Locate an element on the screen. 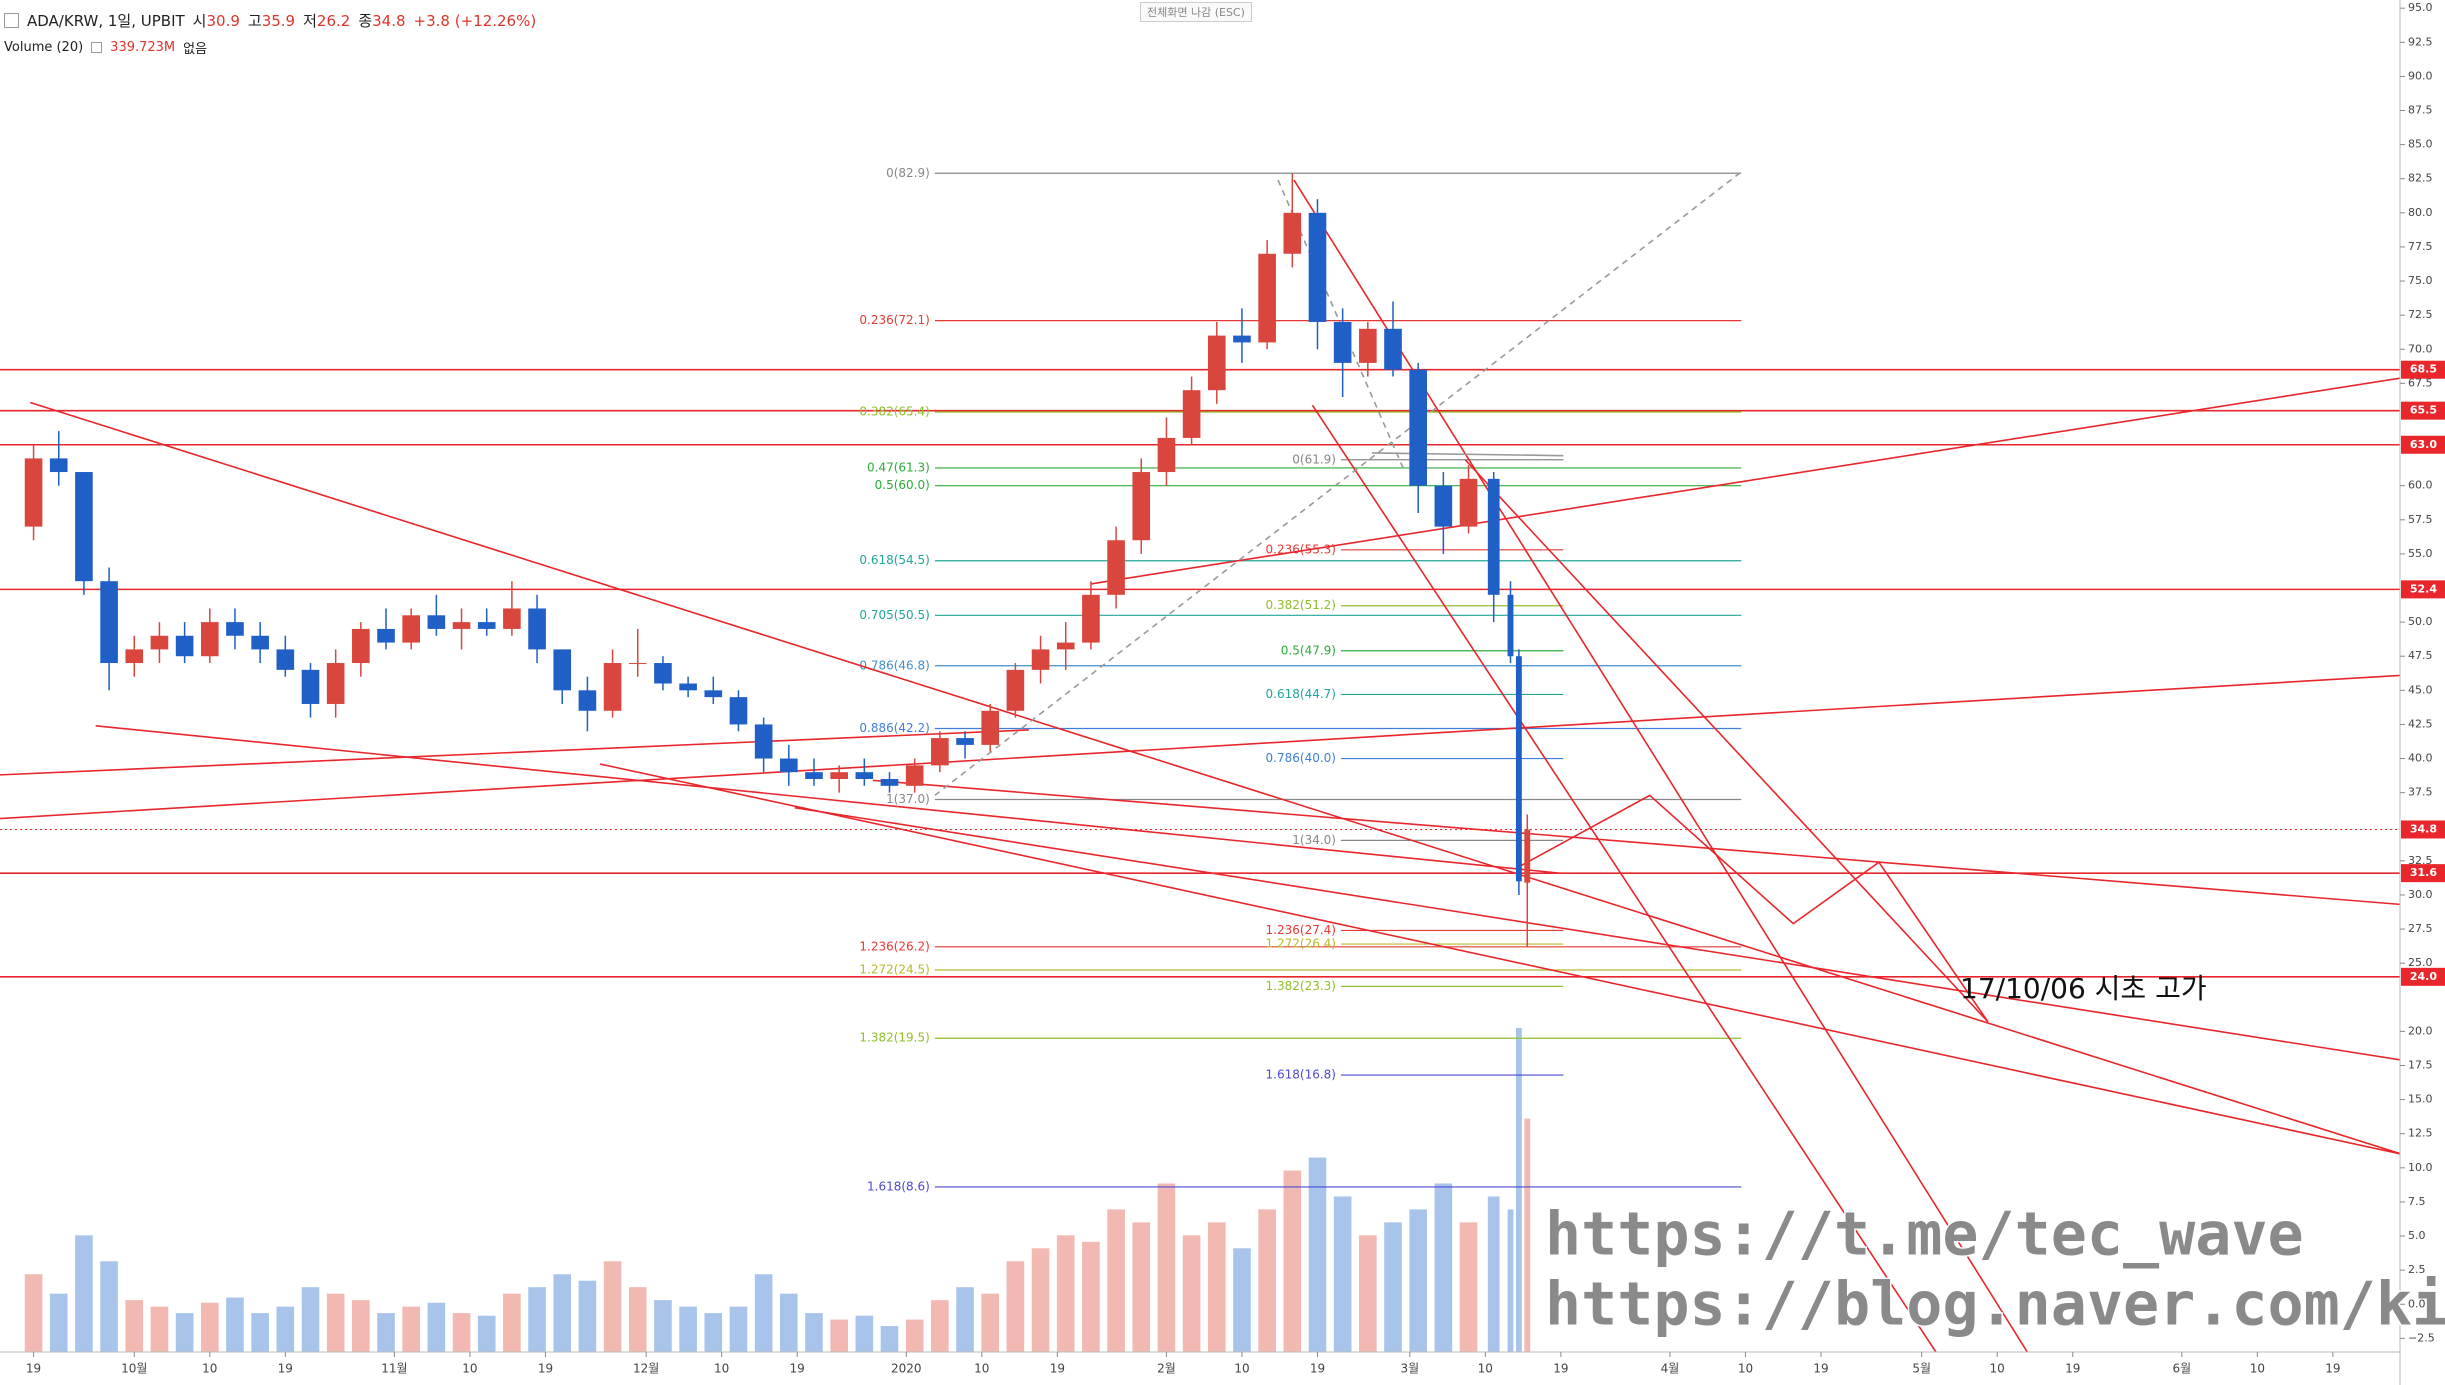 The height and width of the screenshot is (1385, 2445). y-tick-label: 7.5 is located at coordinates (2417, 1201).